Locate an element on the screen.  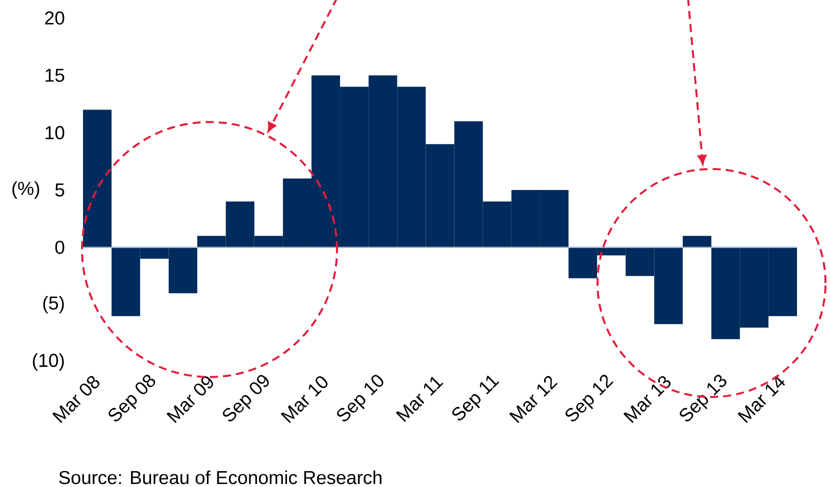
y-tick-label: 10 is located at coordinates (55, 133).